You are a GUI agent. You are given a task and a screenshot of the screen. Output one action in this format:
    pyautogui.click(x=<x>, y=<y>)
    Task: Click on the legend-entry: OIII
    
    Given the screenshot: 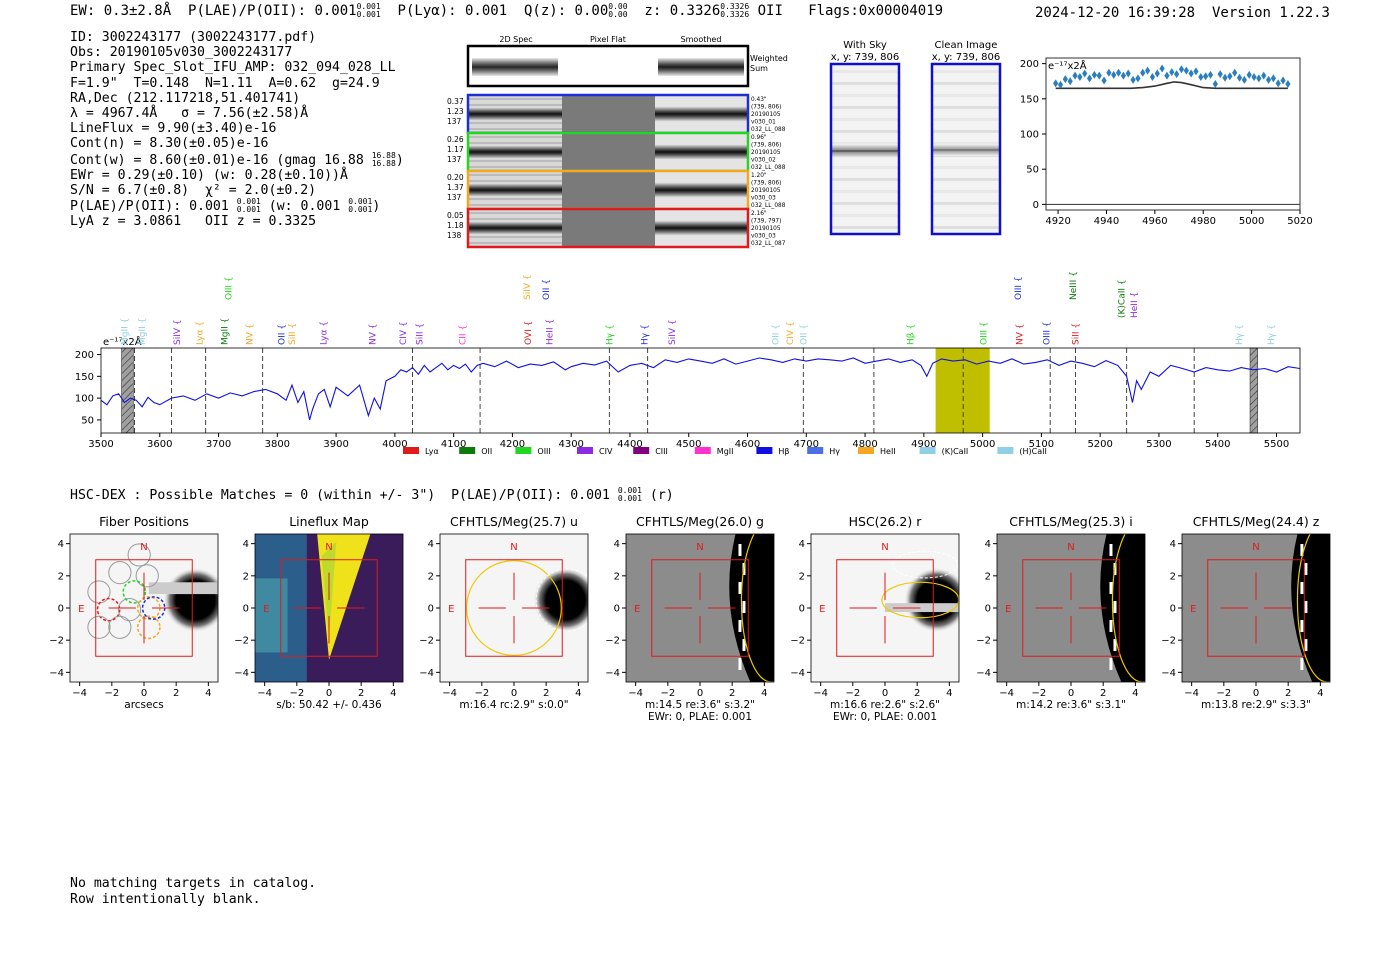 What is the action you would take?
    pyautogui.click(x=543, y=451)
    